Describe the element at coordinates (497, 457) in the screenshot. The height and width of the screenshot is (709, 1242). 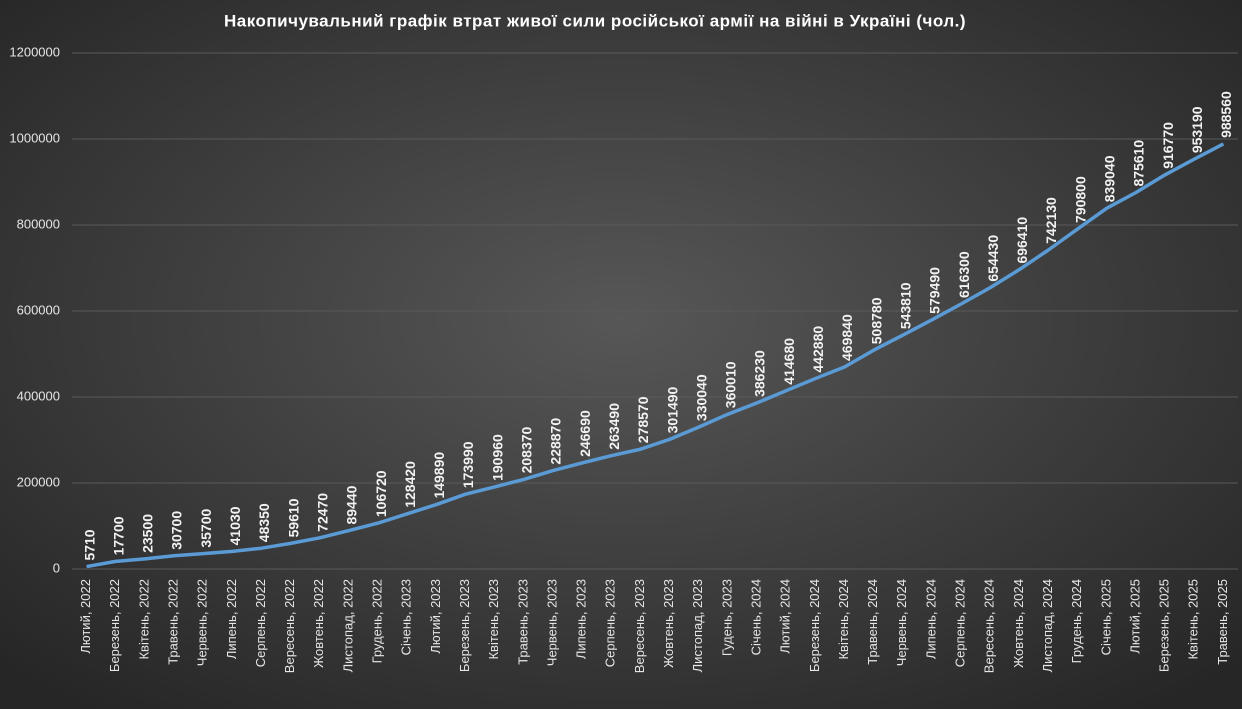
I see `data-label: 190960` at that location.